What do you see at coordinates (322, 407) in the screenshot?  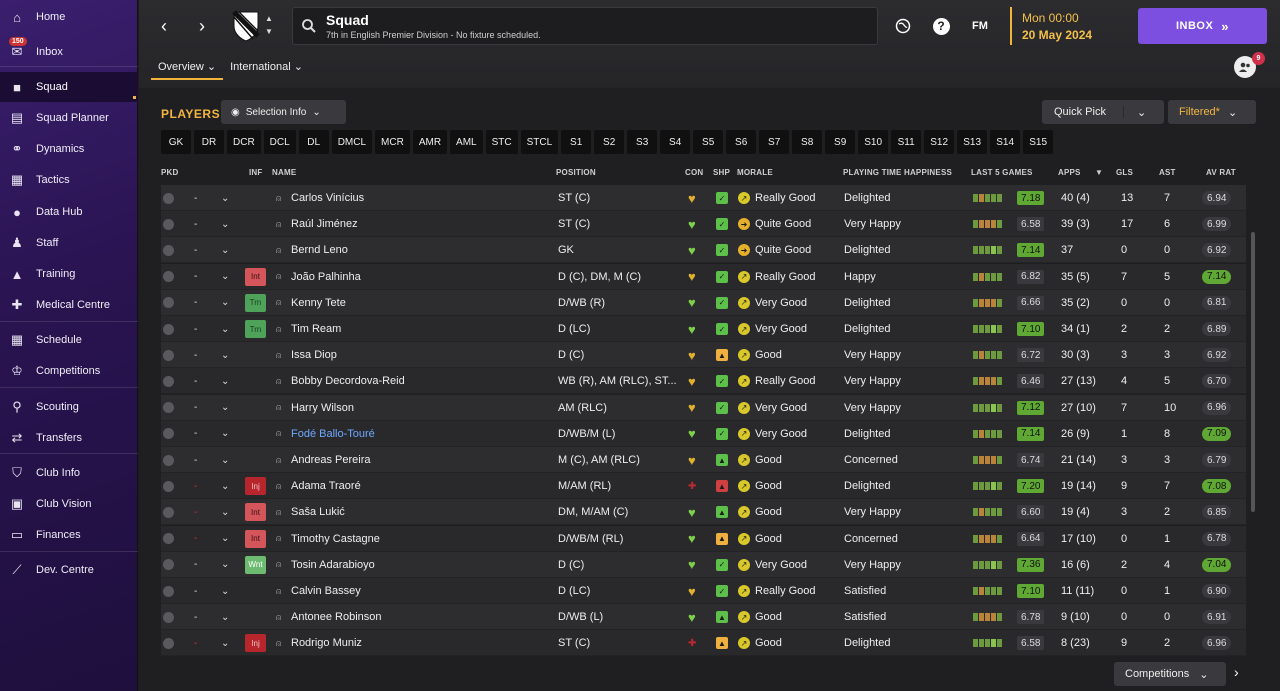 I see `player-name: Harry Wilson` at bounding box center [322, 407].